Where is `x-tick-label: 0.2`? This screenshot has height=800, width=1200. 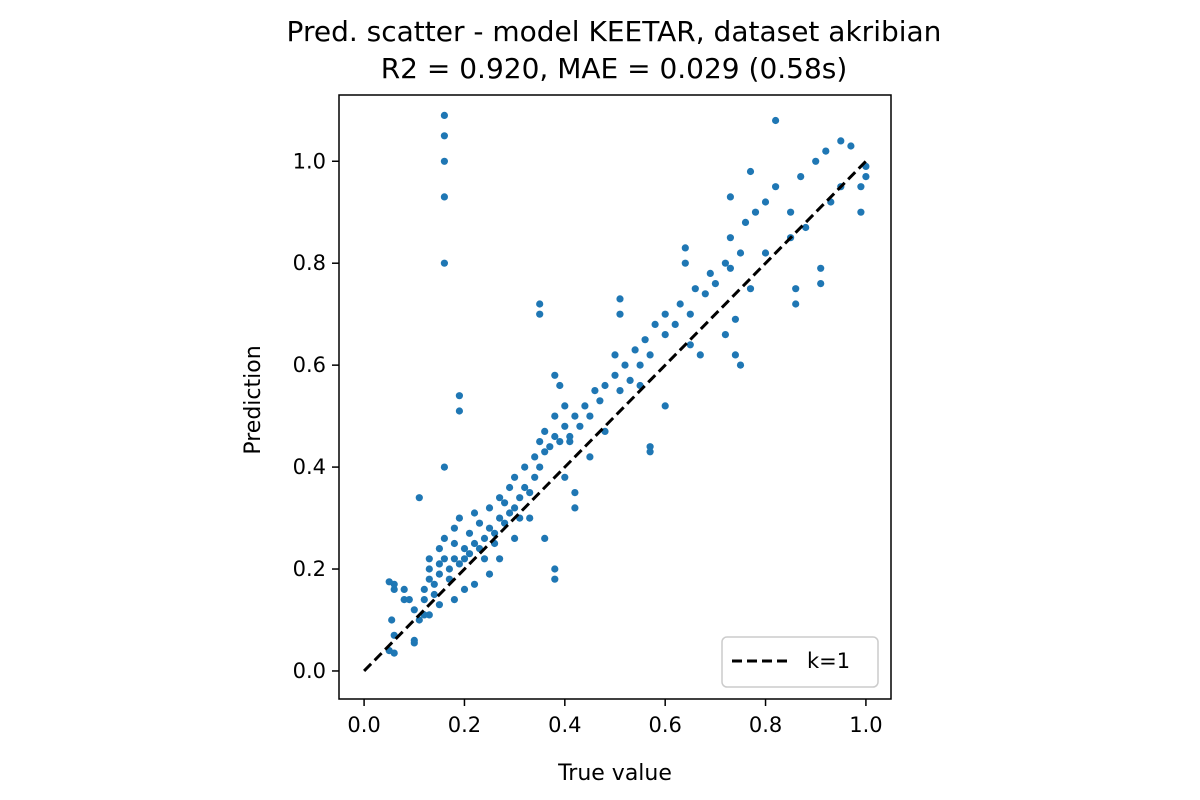 x-tick-label: 0.2 is located at coordinates (464, 725).